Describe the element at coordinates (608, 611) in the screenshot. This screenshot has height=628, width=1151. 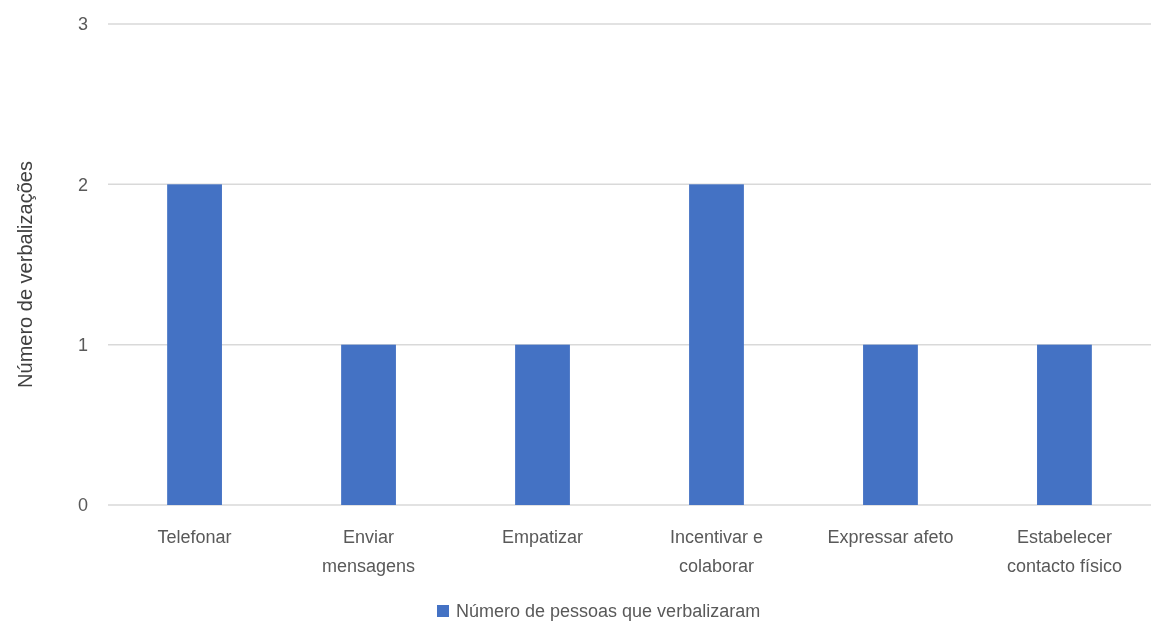
I see `legend-label: Número de pessoas que verbalizaram` at that location.